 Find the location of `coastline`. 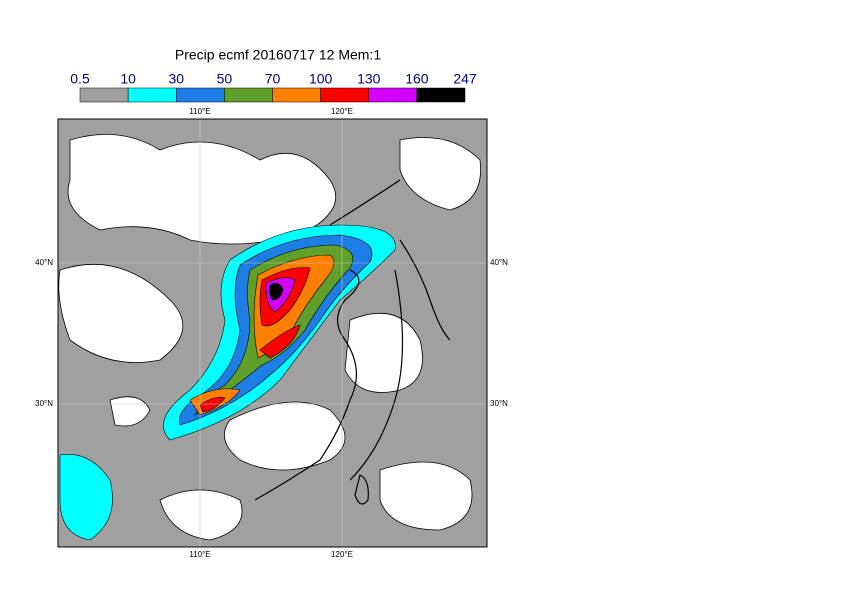

coastline is located at coordinates (352, 342).